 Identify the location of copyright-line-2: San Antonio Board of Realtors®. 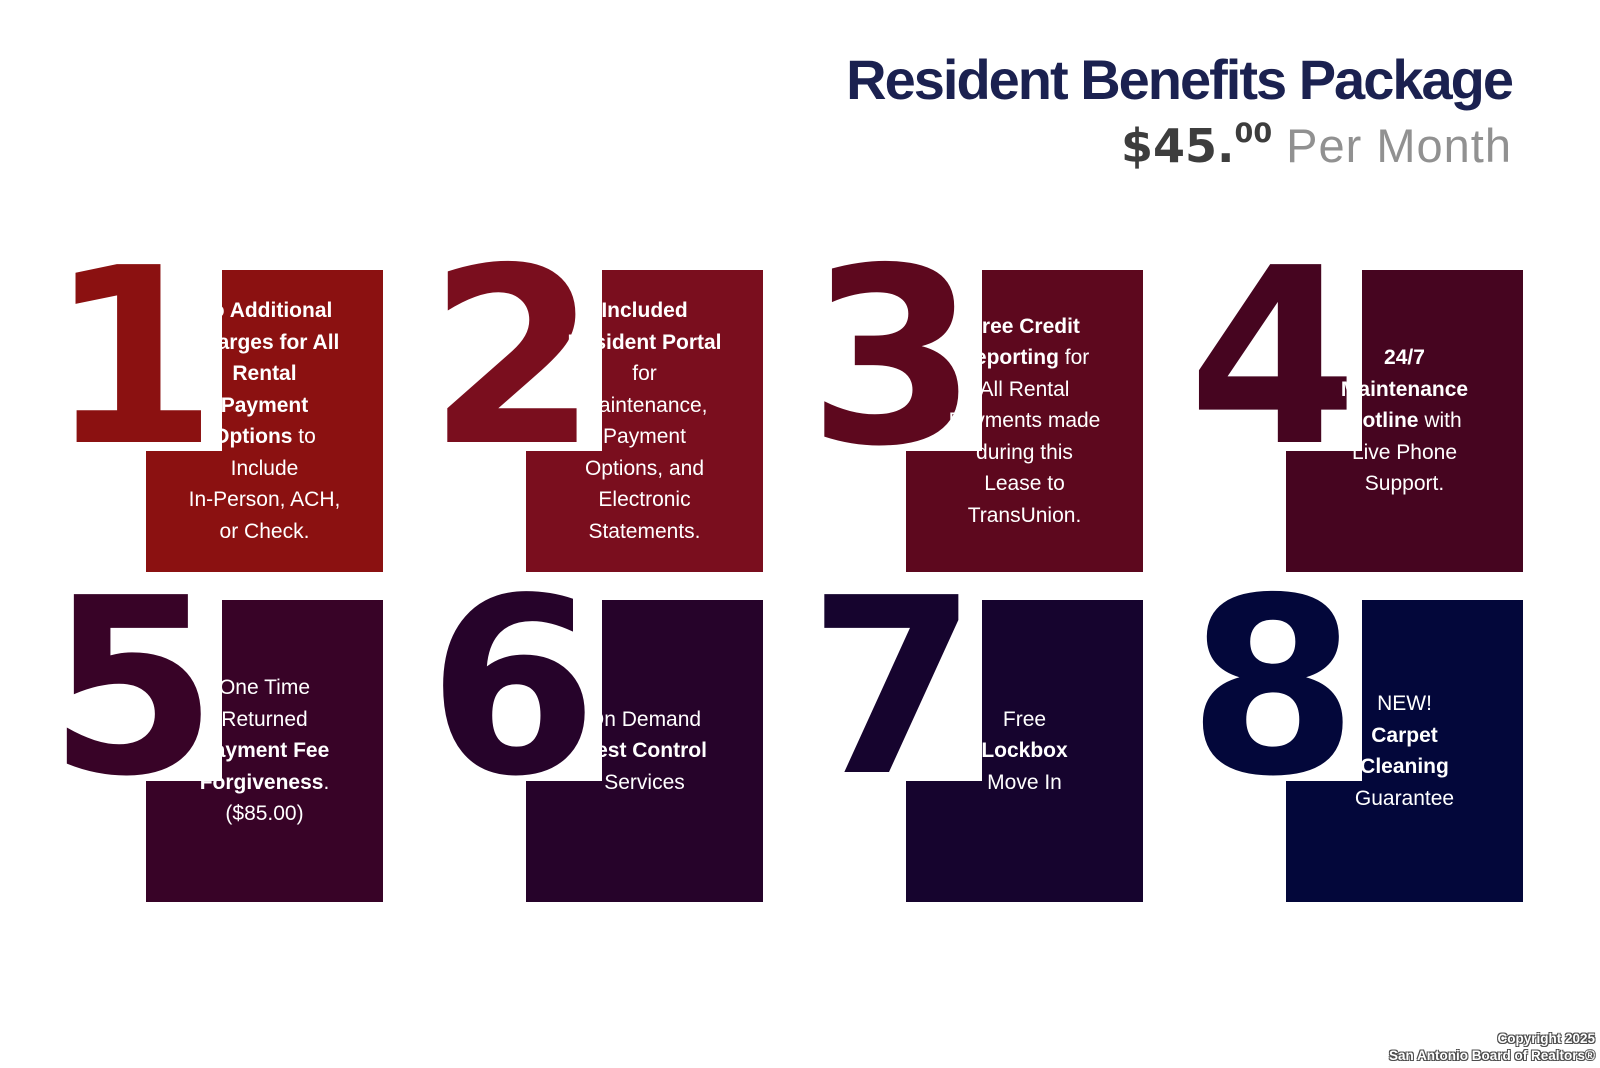
(1492, 1056).